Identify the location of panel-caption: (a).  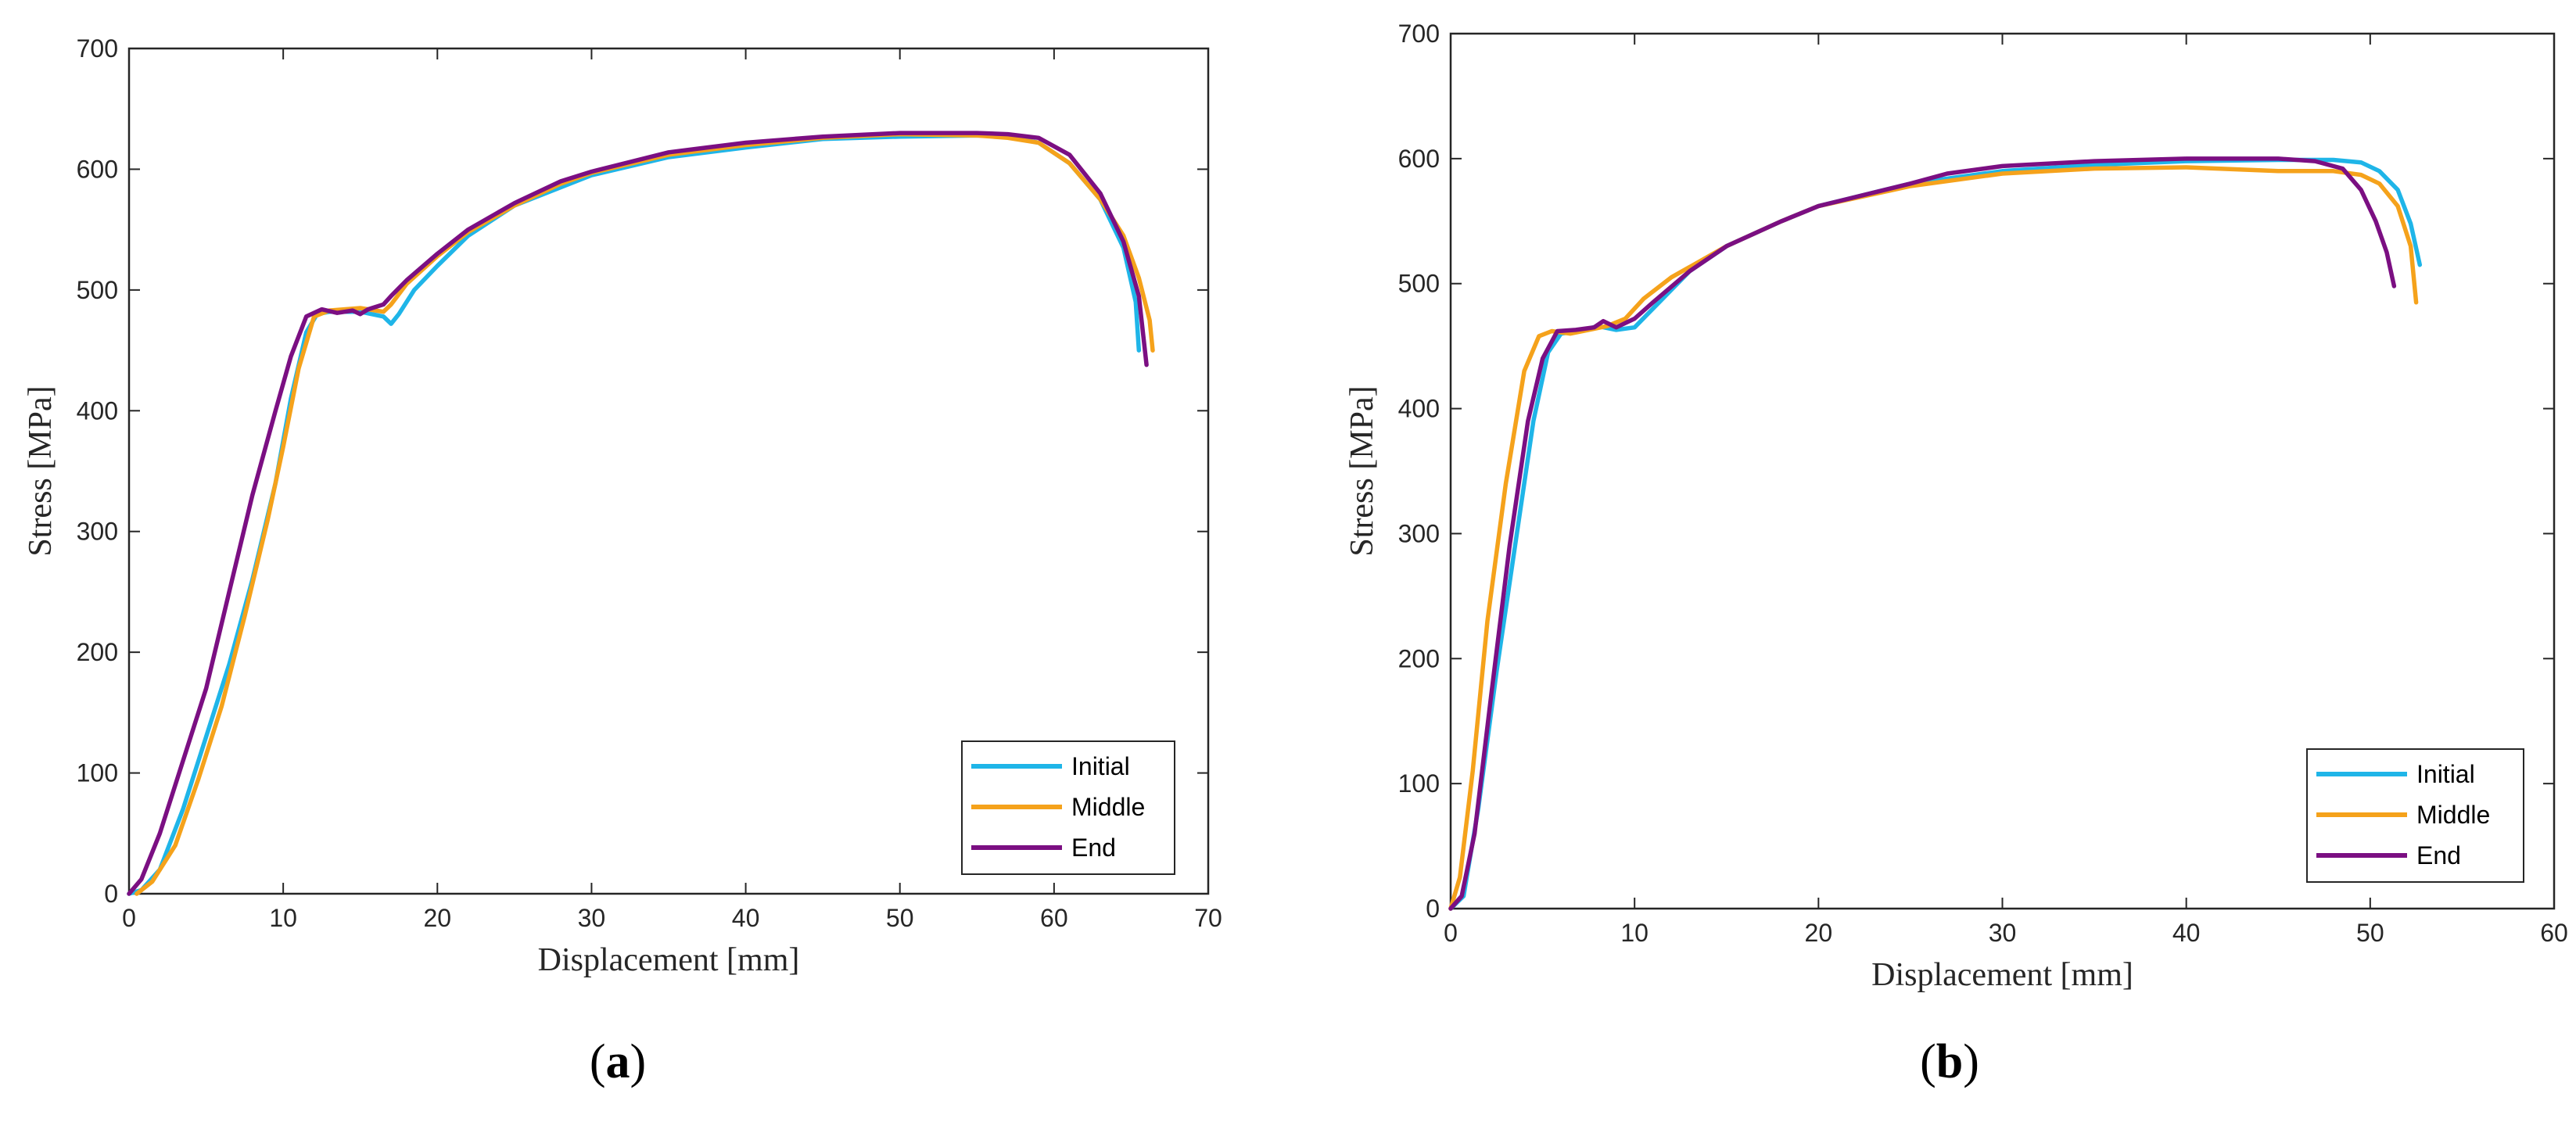
(618, 1061).